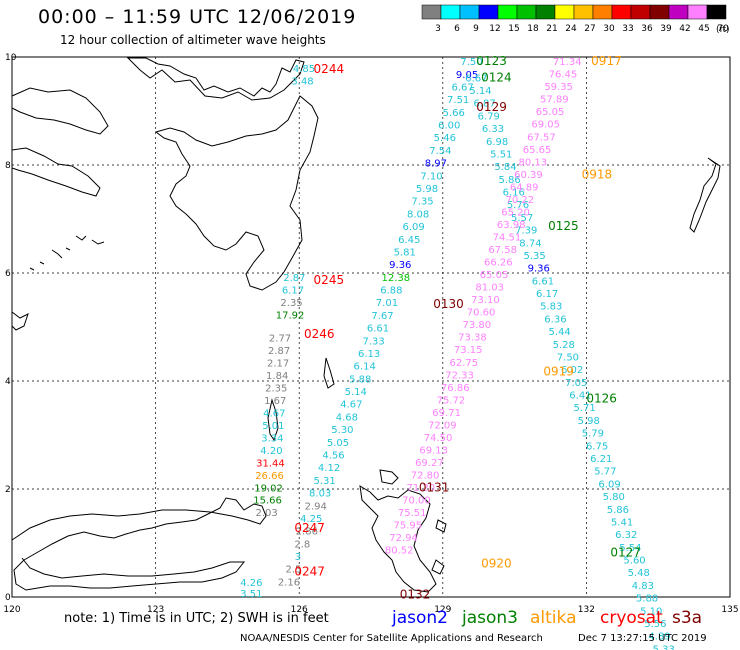  Describe the element at coordinates (408, 526) in the screenshot. I see `wave-height-value: 75.95` at that location.